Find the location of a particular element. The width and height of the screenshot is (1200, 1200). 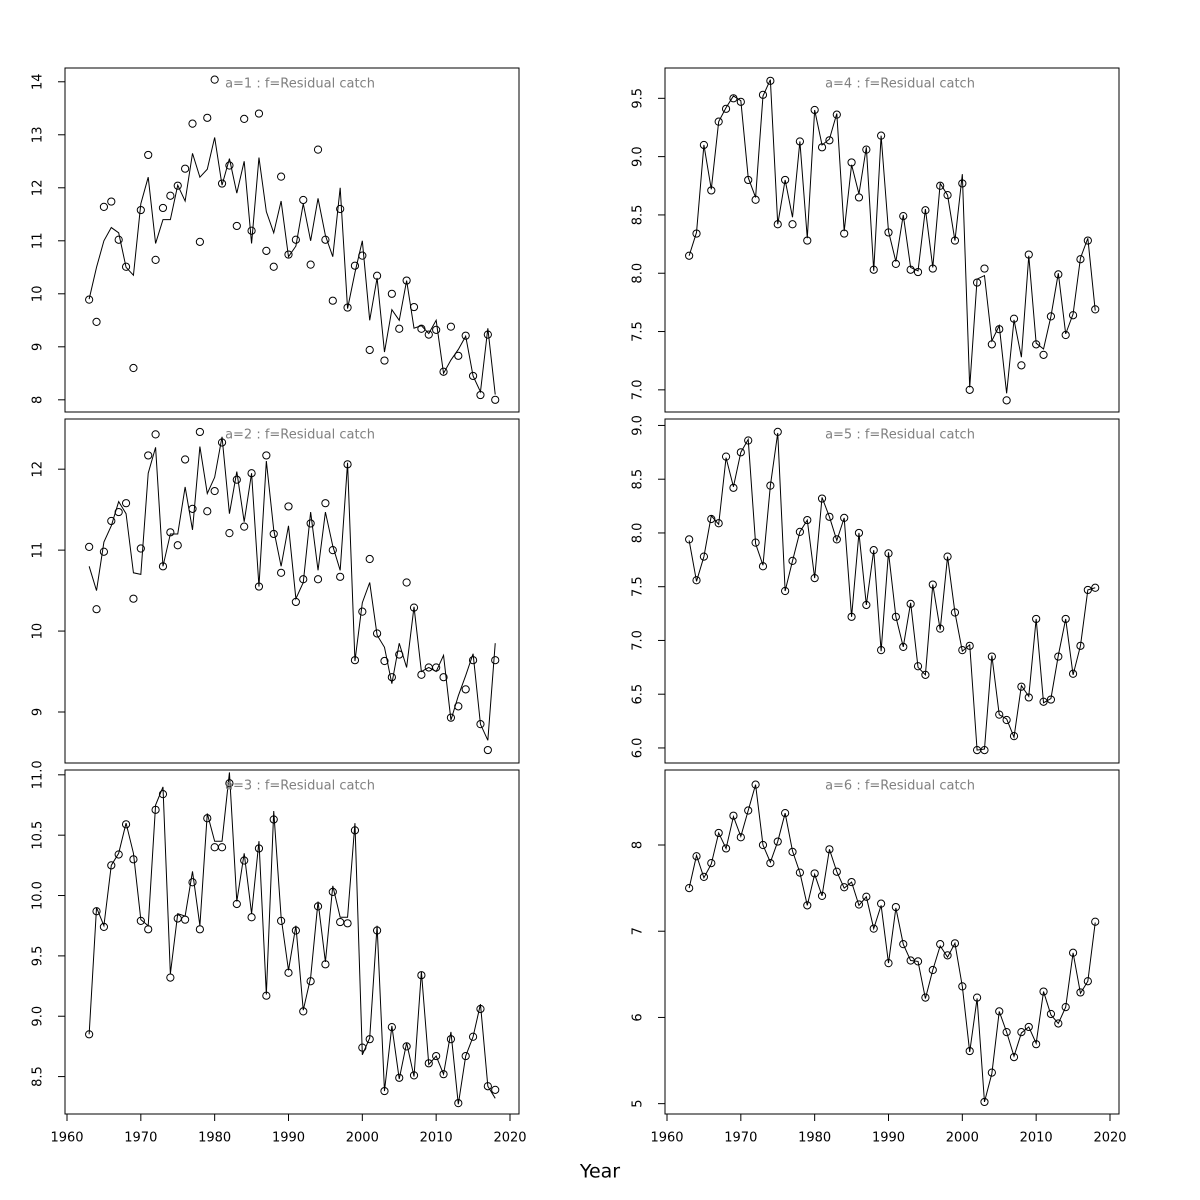

x-axis-label: Year is located at coordinates (599, 1172).